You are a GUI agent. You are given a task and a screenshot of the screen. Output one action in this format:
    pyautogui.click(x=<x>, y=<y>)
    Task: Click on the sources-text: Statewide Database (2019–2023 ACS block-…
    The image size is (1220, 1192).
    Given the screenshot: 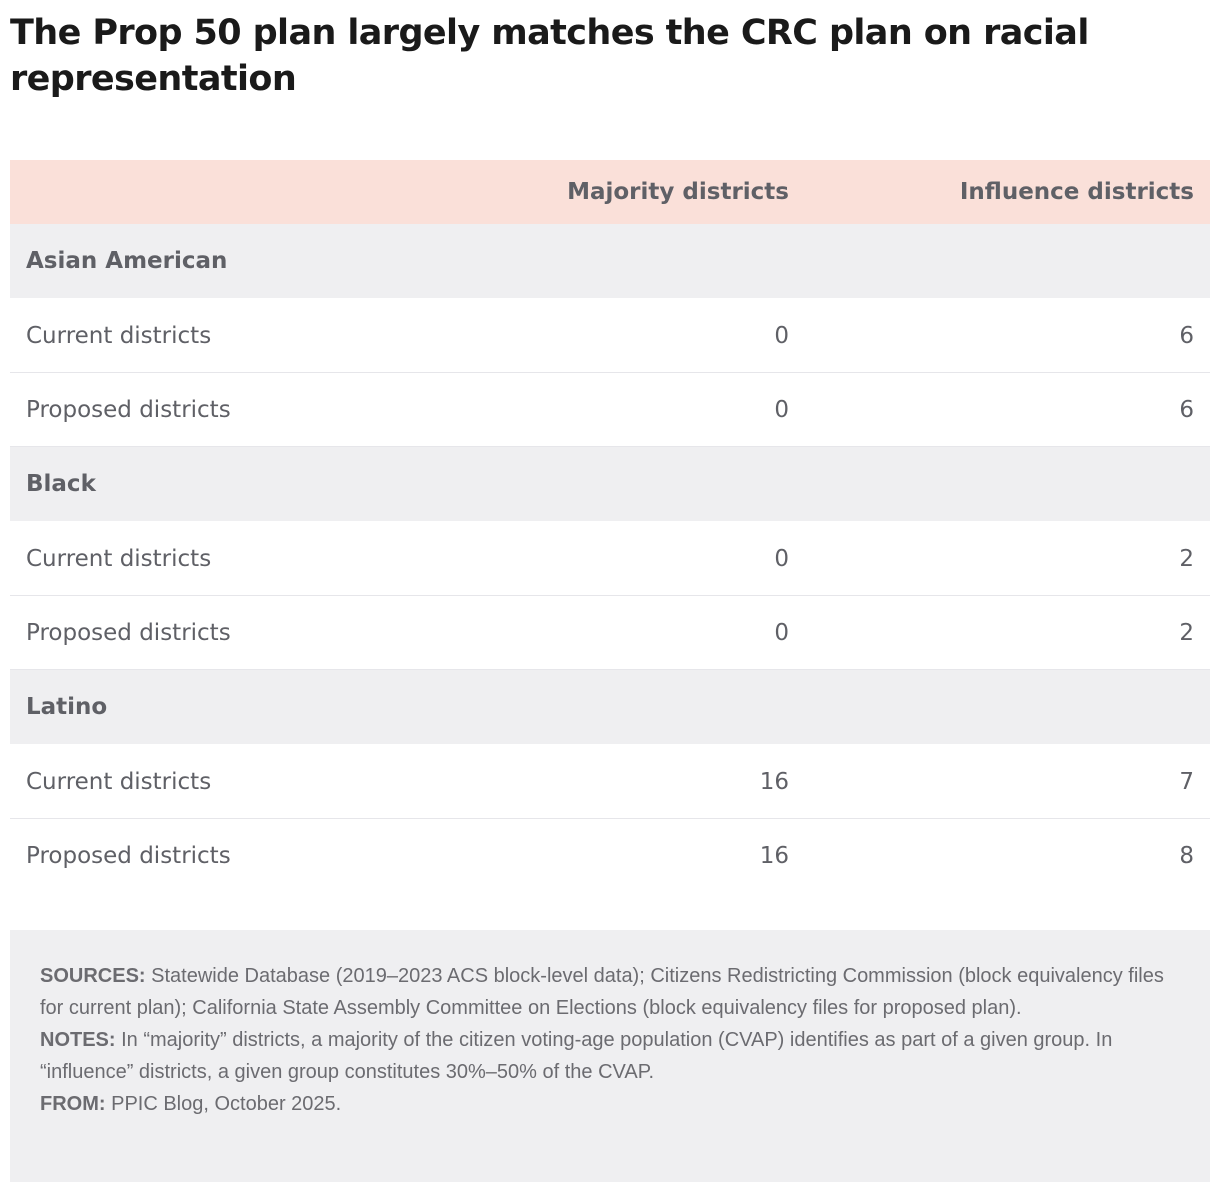 What is the action you would take?
    pyautogui.click(x=602, y=992)
    